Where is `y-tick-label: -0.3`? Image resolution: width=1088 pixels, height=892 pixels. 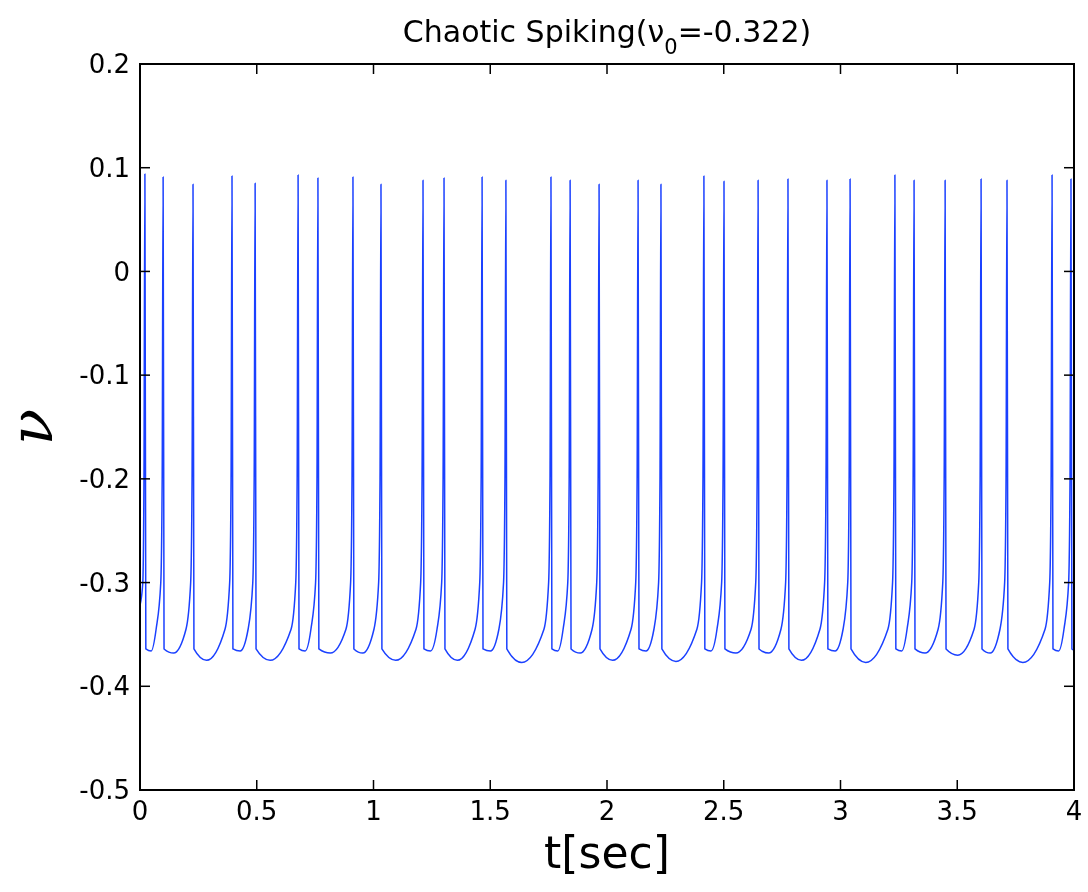
y-tick-label: -0.3 is located at coordinates (104, 582).